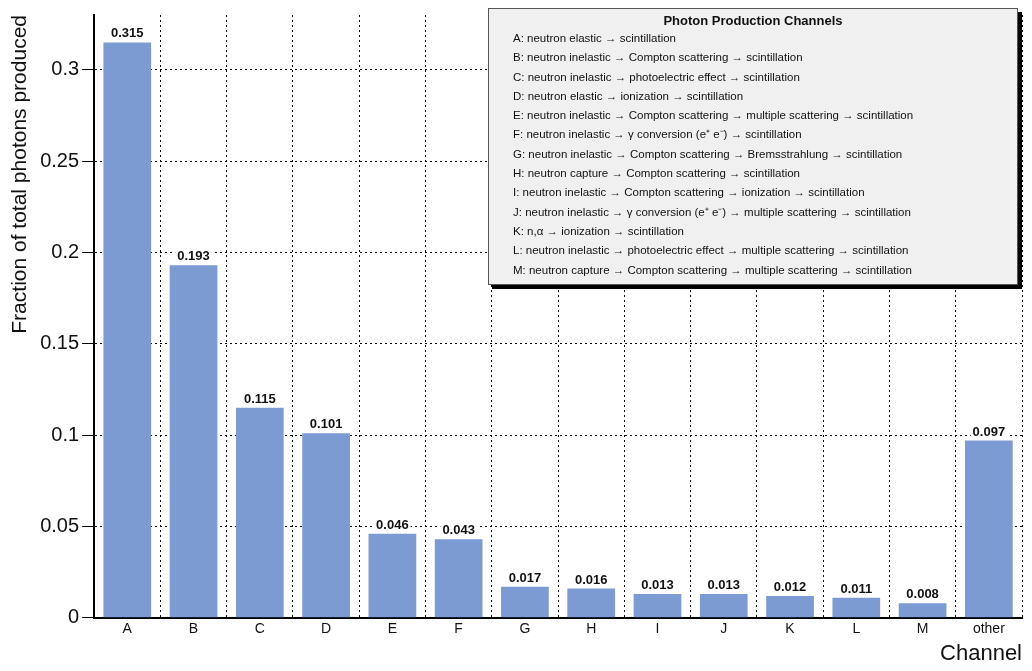 This screenshot has height=671, width=1032. Describe the element at coordinates (127, 628) in the screenshot. I see `x-tick-label: A` at that location.